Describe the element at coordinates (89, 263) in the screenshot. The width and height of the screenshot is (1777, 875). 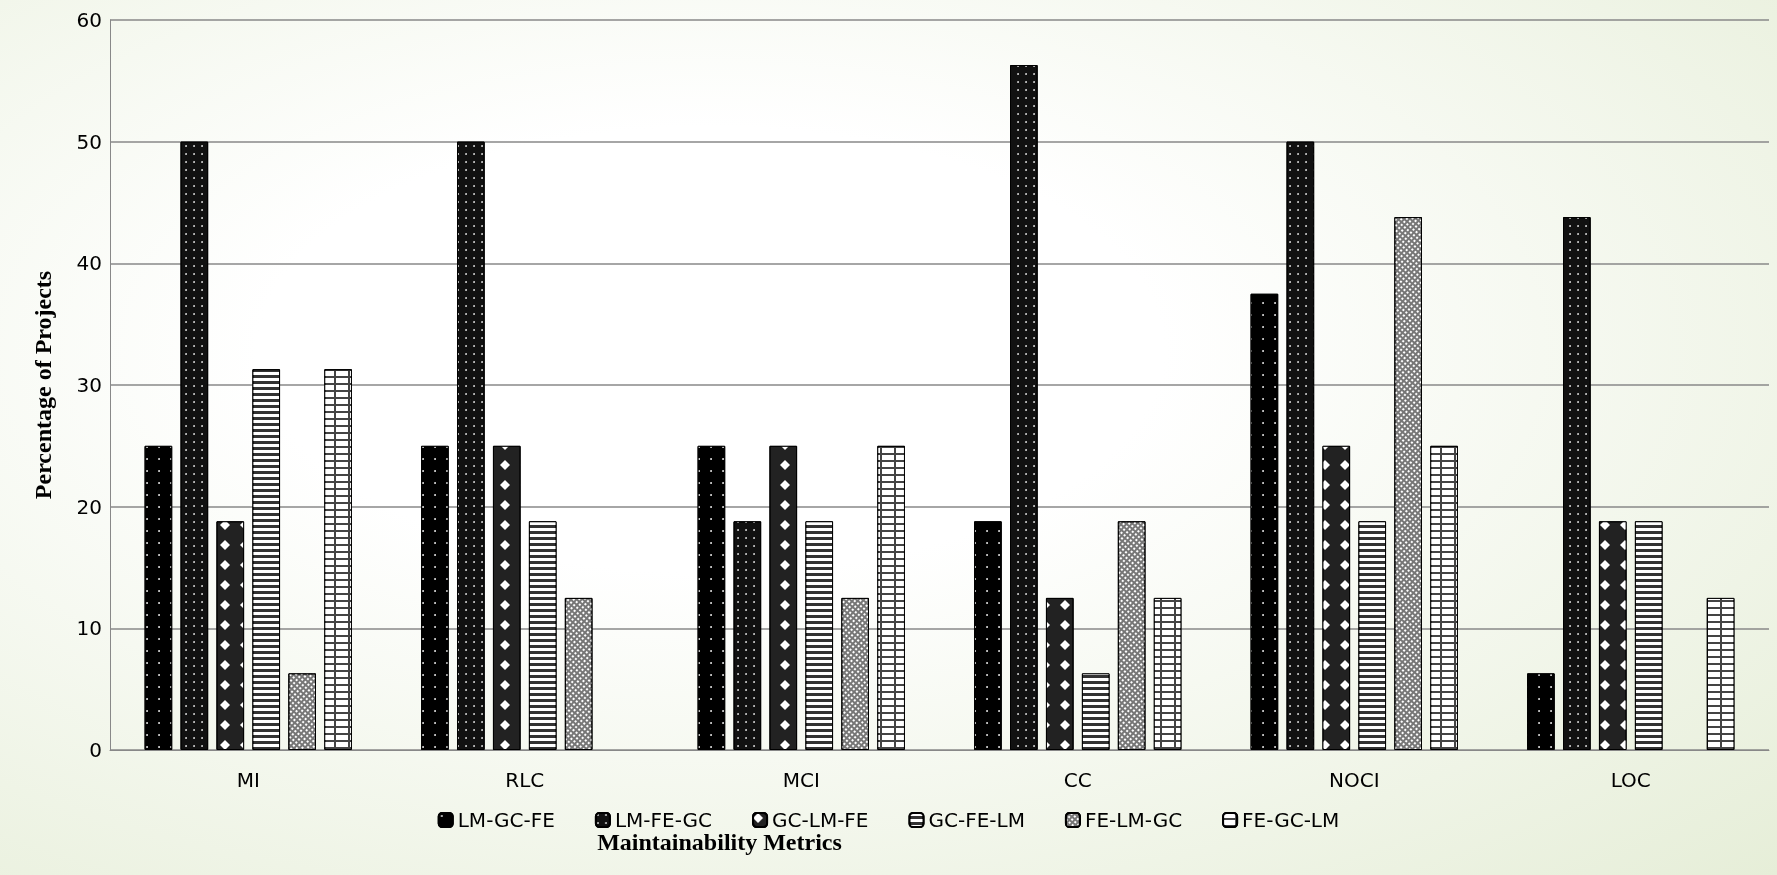
I see `y-tick-label: 40` at that location.